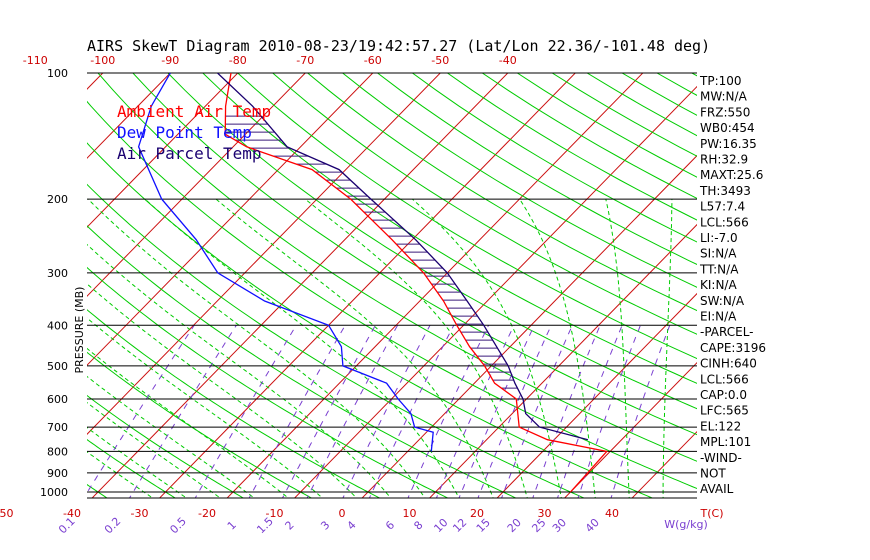 The image size is (870, 560). What do you see at coordinates (722, 301) in the screenshot?
I see `stat-line: SW:N/A` at bounding box center [722, 301].